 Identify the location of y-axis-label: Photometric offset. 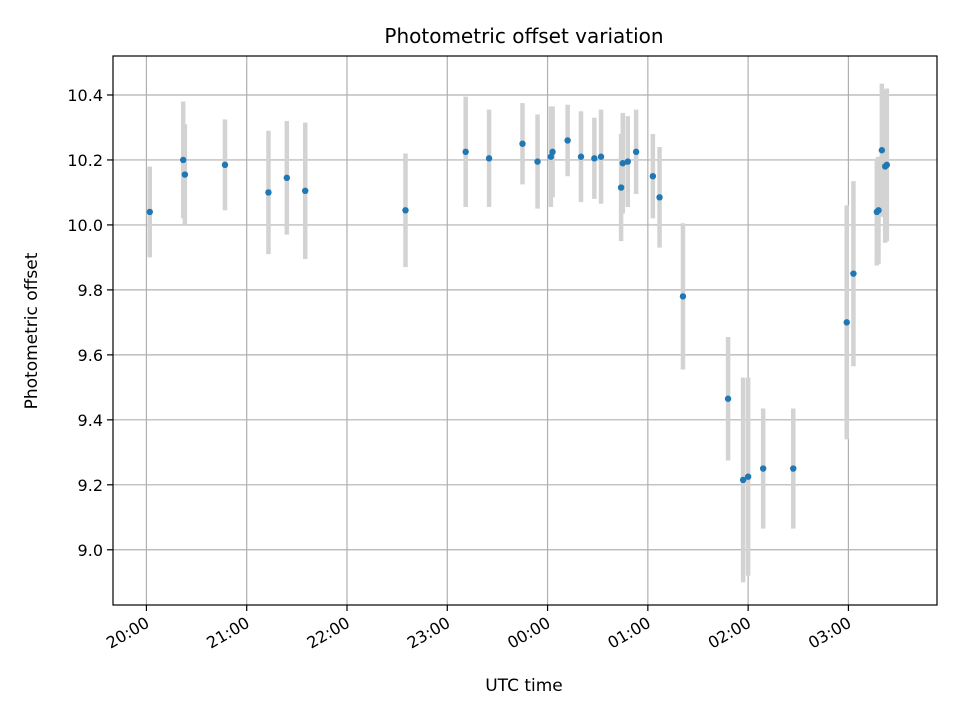
(32, 330).